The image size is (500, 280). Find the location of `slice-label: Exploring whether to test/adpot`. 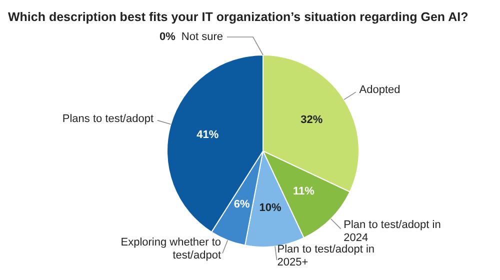

slice-label: Exploring whether to test/adpot is located at coordinates (171, 249).